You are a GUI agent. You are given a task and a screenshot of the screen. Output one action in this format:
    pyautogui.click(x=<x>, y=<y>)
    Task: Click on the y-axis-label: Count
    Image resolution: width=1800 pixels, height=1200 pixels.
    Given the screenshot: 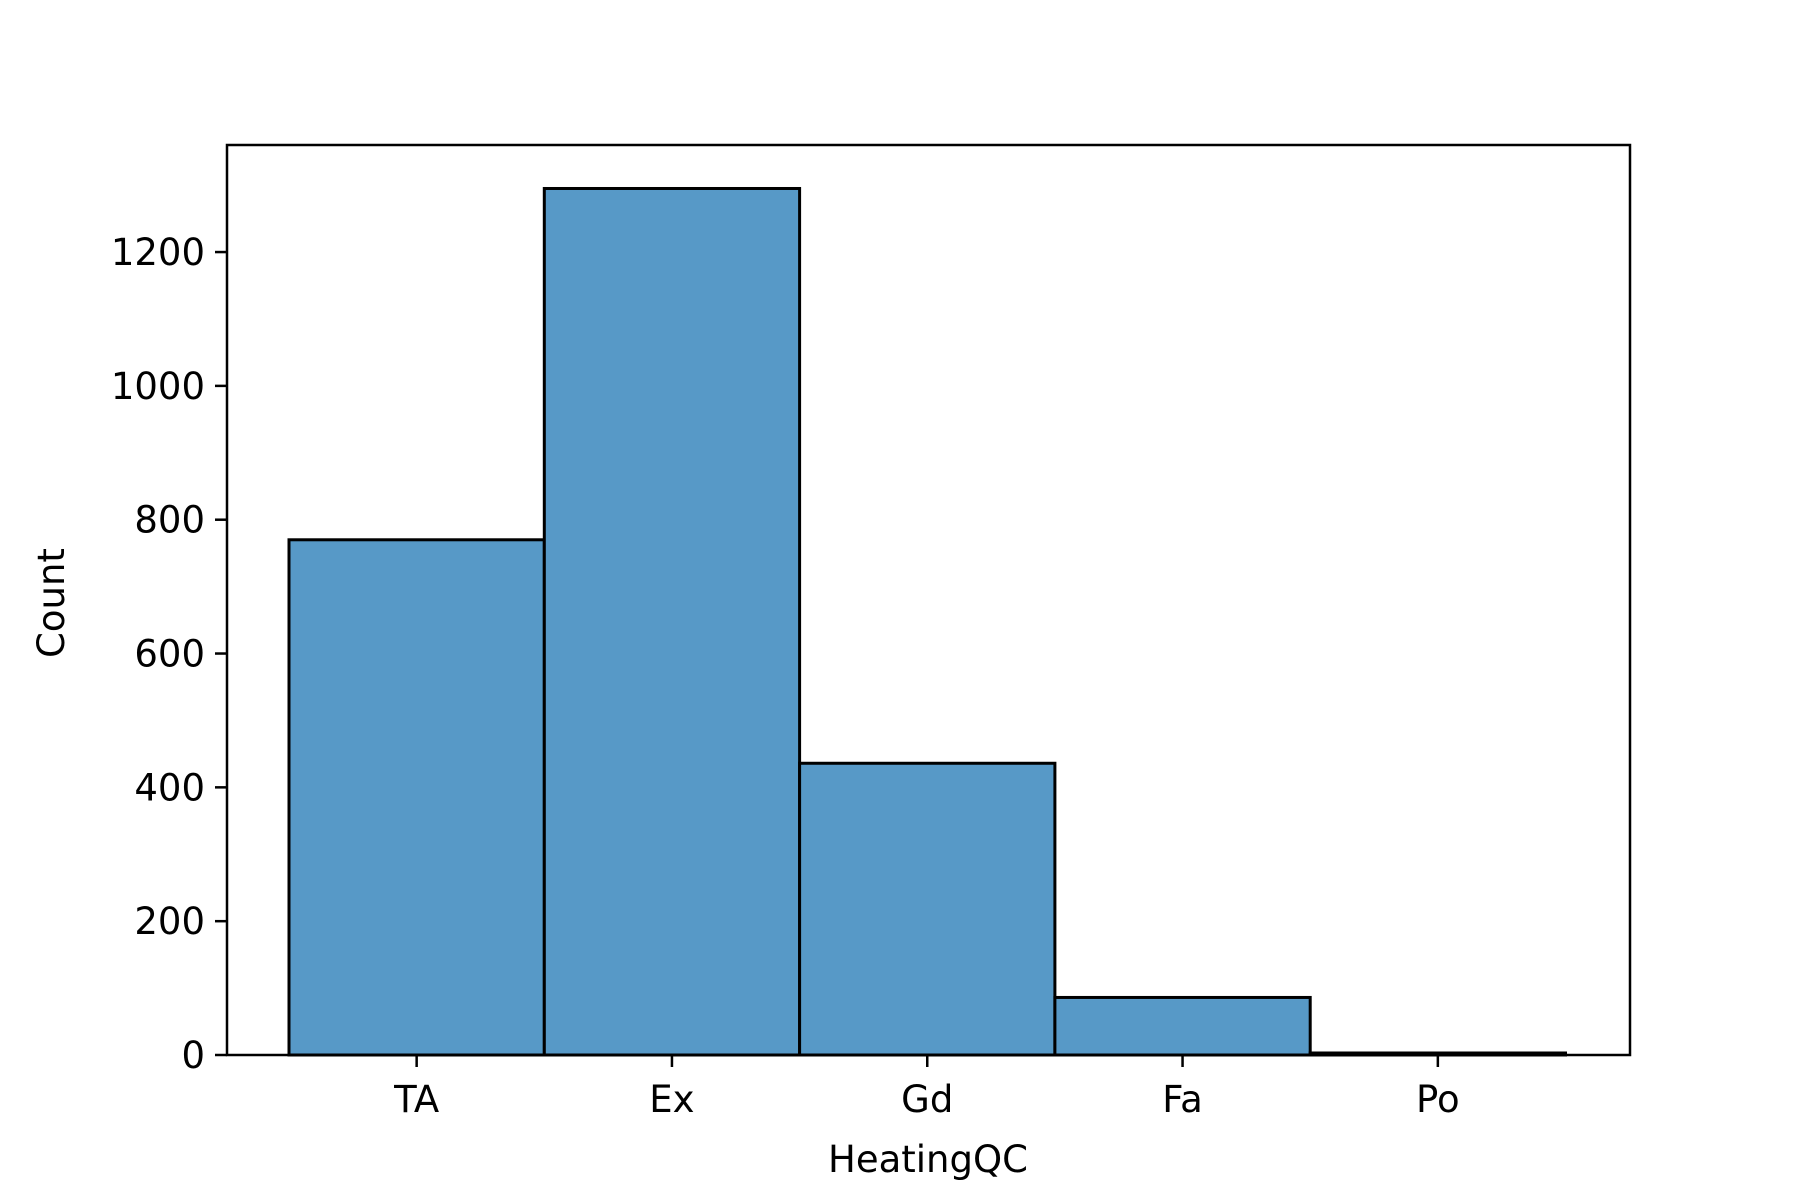 What is the action you would take?
    pyautogui.click(x=51, y=603)
    